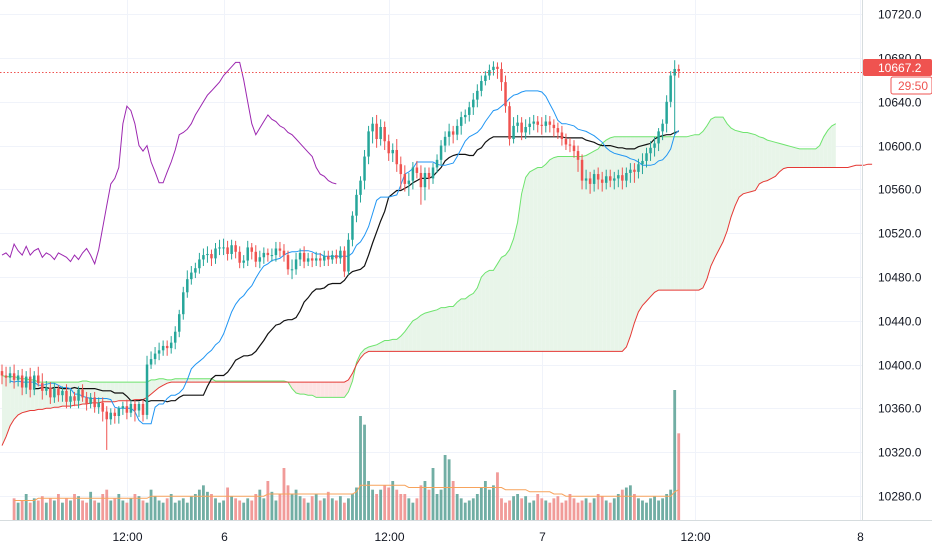 This screenshot has width=932, height=550. I want to click on last-price-badge-bg, so click(897, 67).